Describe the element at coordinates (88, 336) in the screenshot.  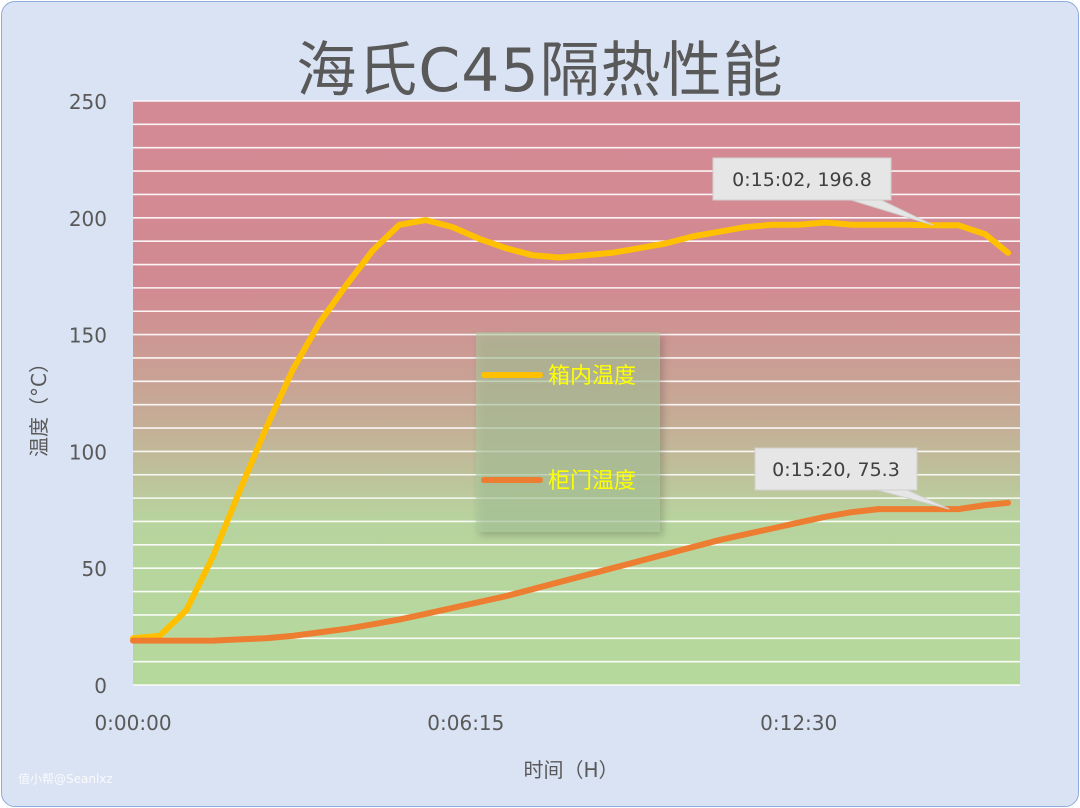
I see `y-tick-label: 150` at that location.